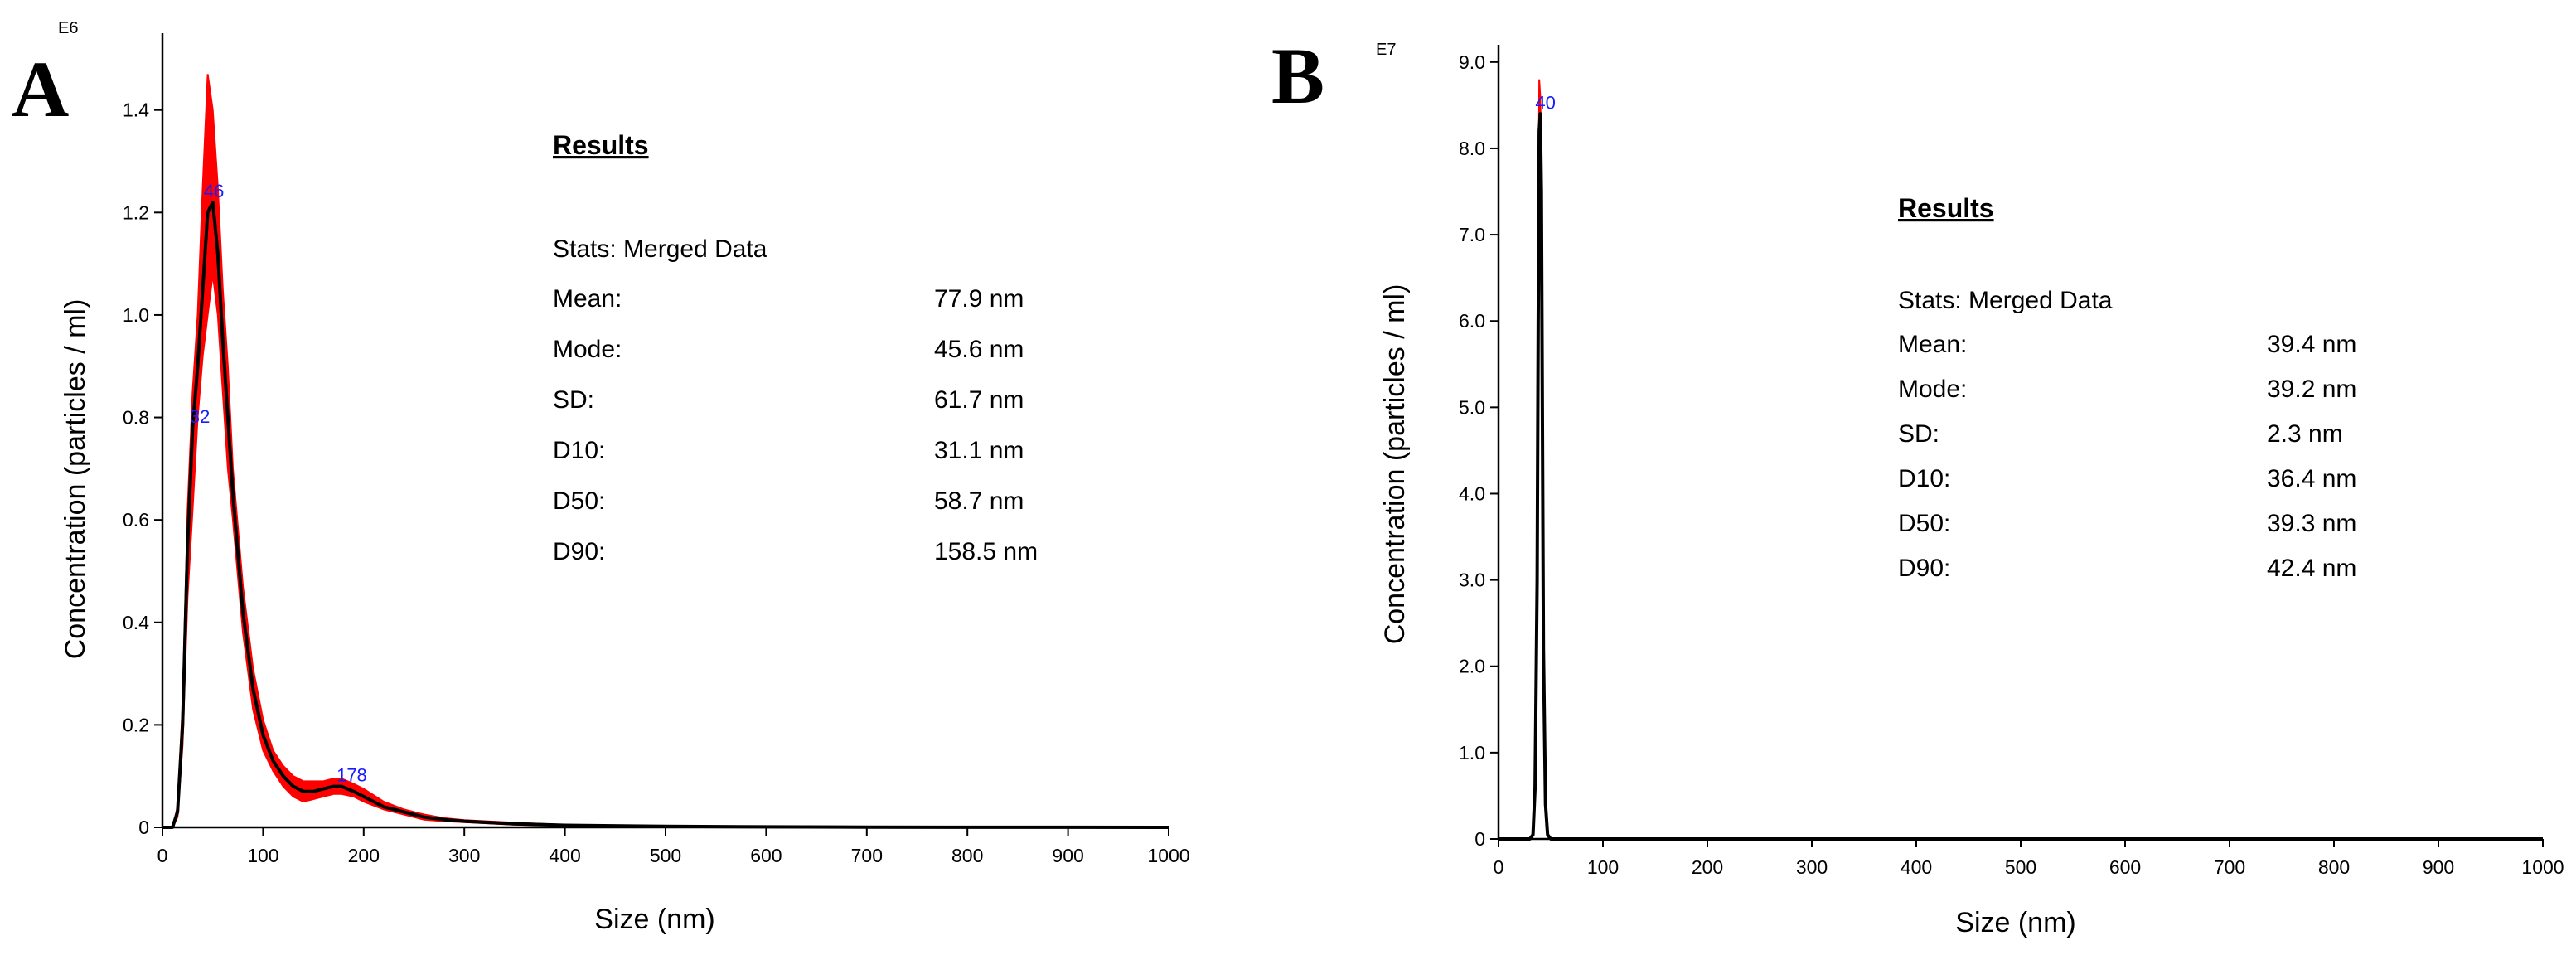 This screenshot has height=955, width=2576. What do you see at coordinates (564, 855) in the screenshot?
I see `panel-a-x-tick-label: 400` at bounding box center [564, 855].